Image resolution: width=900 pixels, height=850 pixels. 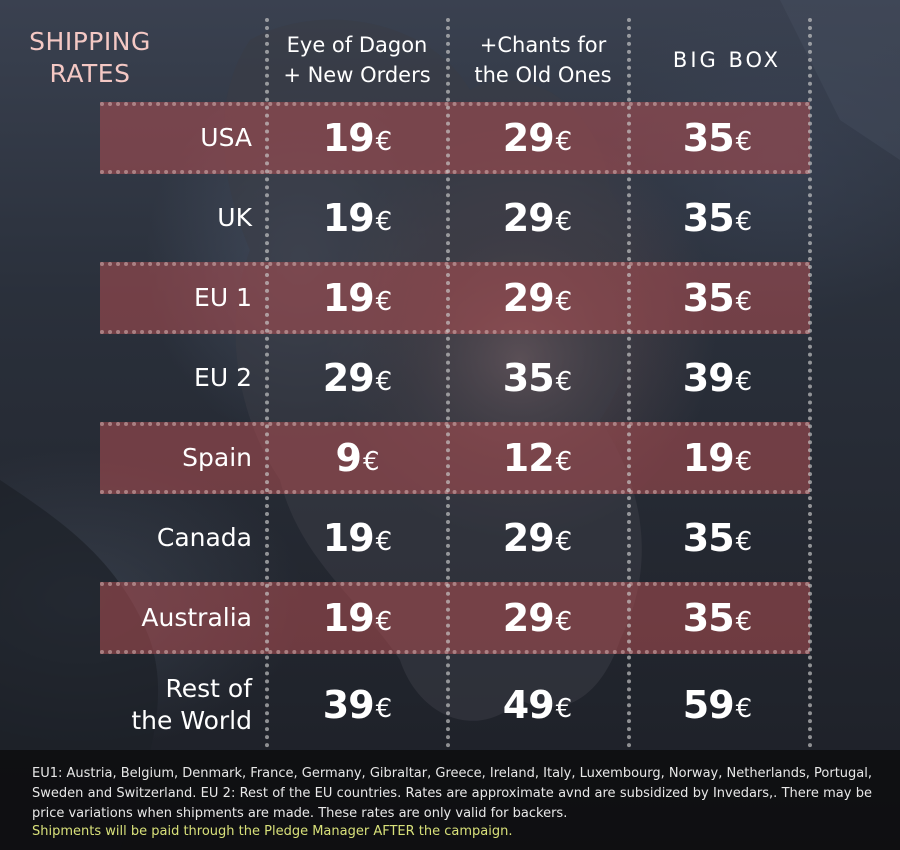 I want to click on rate-row-rest-of-world: Rest of the World 39 € 49 € 59 €, so click(x=450, y=705).